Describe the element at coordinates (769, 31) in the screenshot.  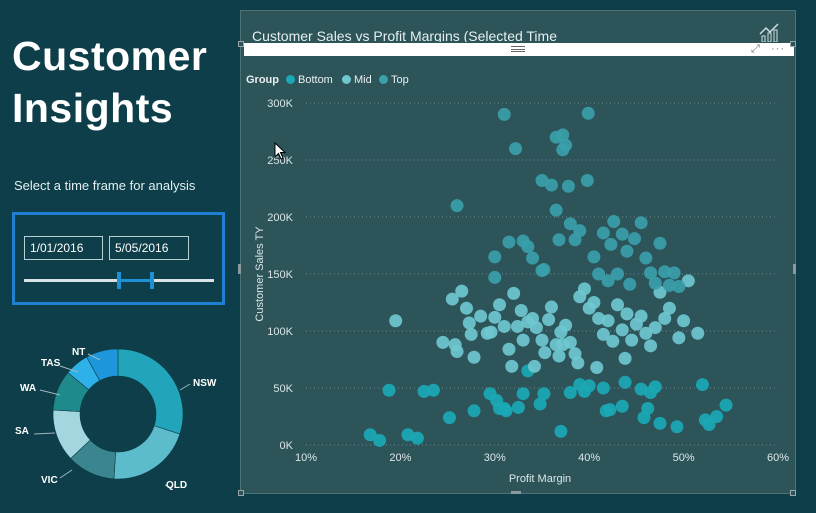
I see `analytics-chart-icon` at that location.